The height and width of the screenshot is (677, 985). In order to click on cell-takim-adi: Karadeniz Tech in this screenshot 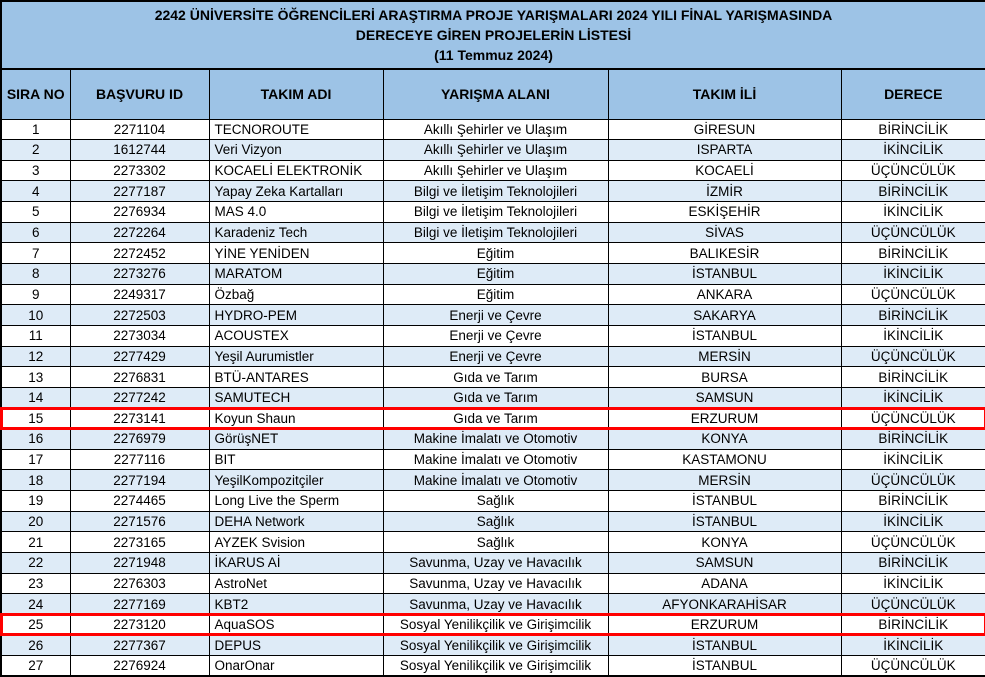, I will do `click(296, 232)`.